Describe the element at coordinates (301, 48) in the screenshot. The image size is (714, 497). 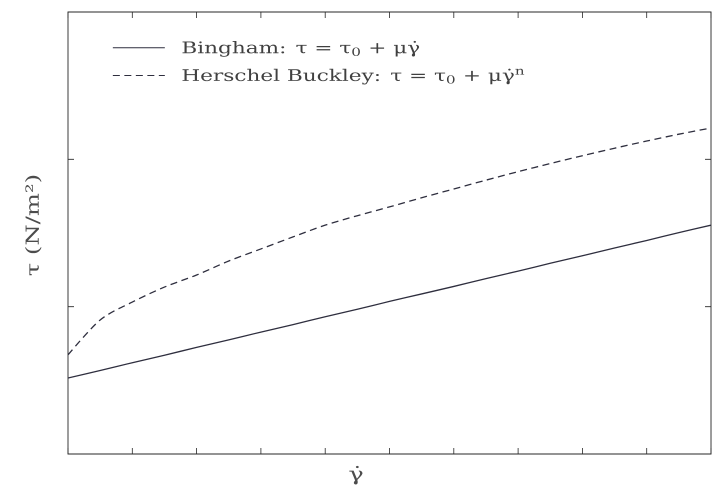
I see `legend-label: Bingham: τ = τ$_{0}$ + μγ̇` at that location.